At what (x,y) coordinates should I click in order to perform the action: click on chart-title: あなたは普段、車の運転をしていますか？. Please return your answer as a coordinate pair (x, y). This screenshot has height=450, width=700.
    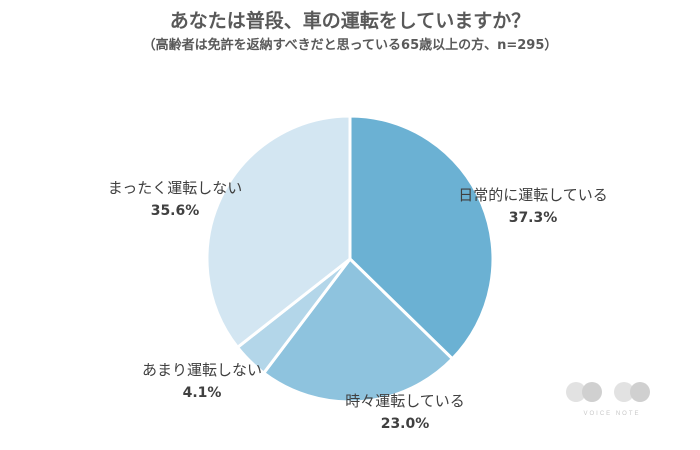
    Looking at the image, I should click on (350, 21).